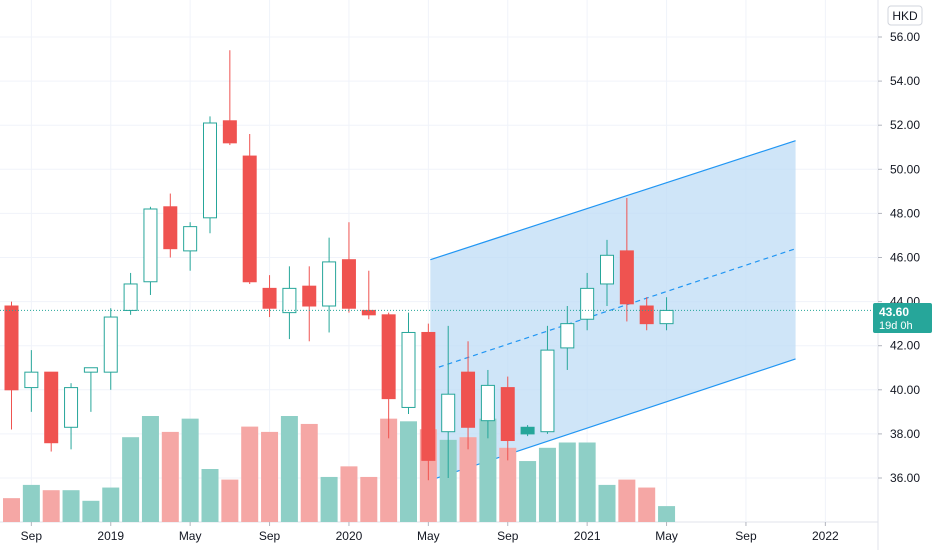 The height and width of the screenshot is (550, 932). What do you see at coordinates (905, 478) in the screenshot?
I see `y-tick-label: 36.00` at bounding box center [905, 478].